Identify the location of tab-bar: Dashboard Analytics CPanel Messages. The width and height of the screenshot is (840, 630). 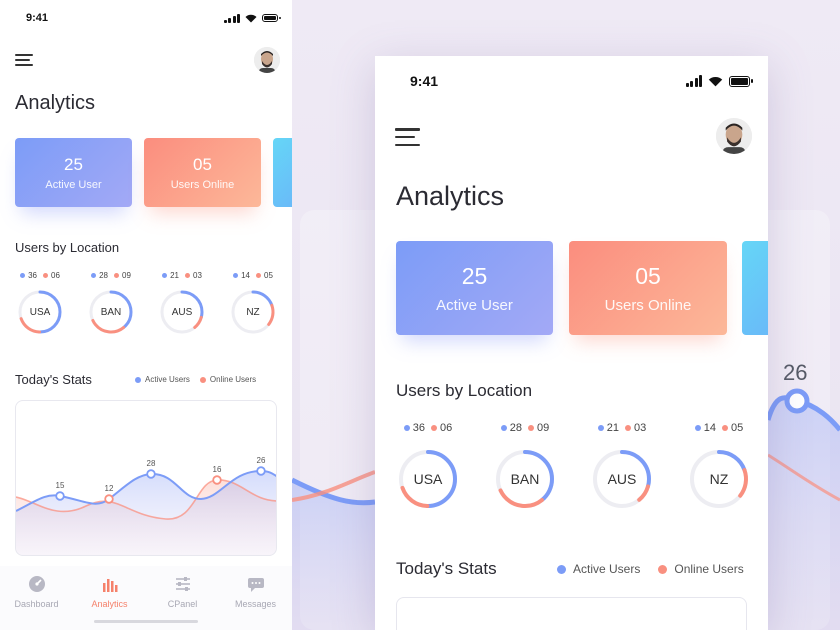
(146, 598).